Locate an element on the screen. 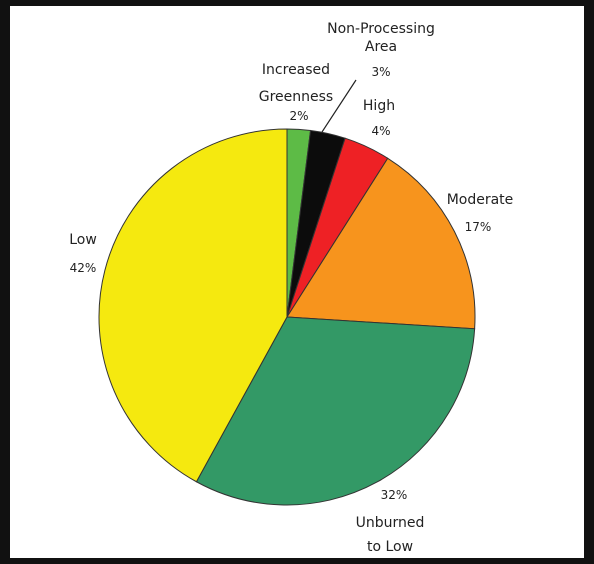  slice-value-label-unburned-to-low: 32% is located at coordinates (394, 495).